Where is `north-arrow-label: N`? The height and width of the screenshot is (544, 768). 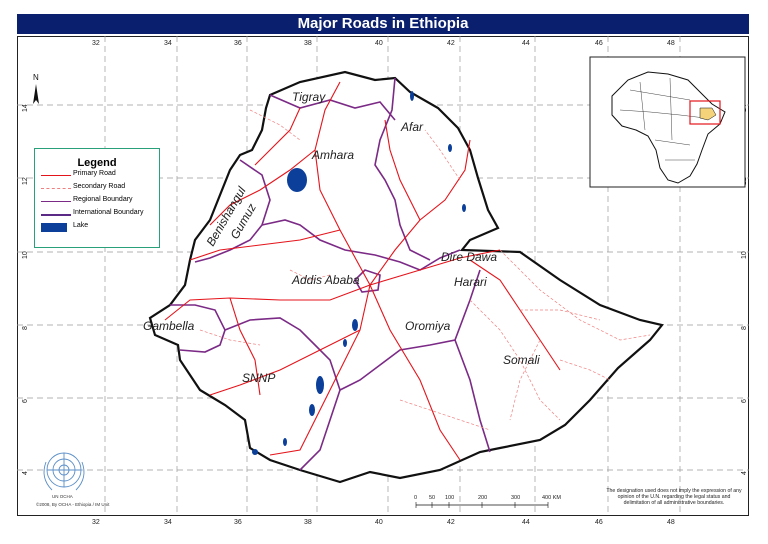
north-arrow-label: N is located at coordinates (36, 77).